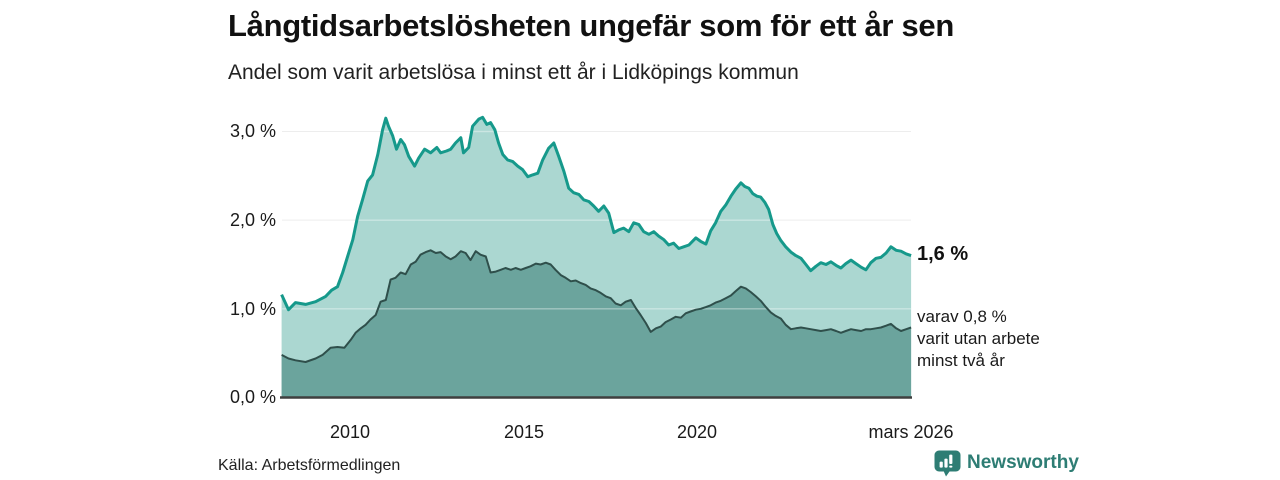  What do you see at coordinates (697, 432) in the screenshot?
I see `x-axis-tick-2020: 2020` at bounding box center [697, 432].